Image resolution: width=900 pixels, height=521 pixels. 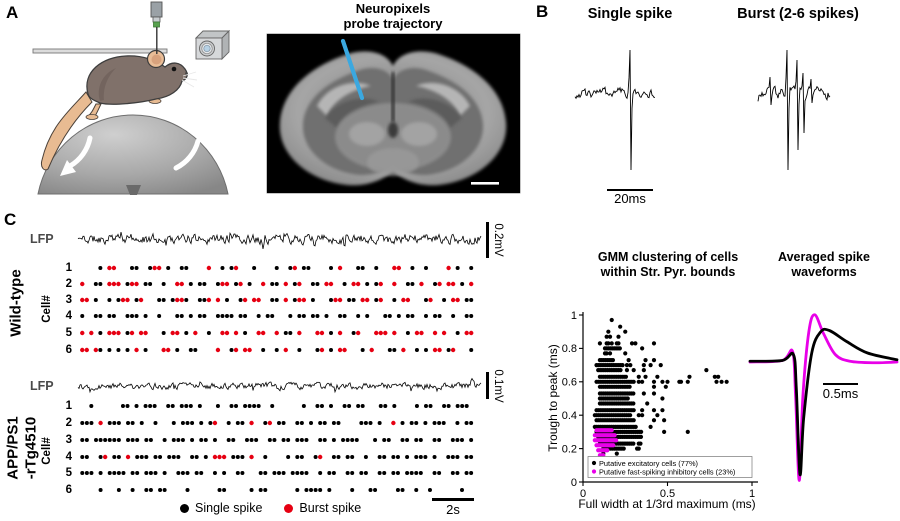 What do you see at coordinates (393, 23) in the screenshot?
I see `brain-image-title-line2: probe trajectory` at bounding box center [393, 23].